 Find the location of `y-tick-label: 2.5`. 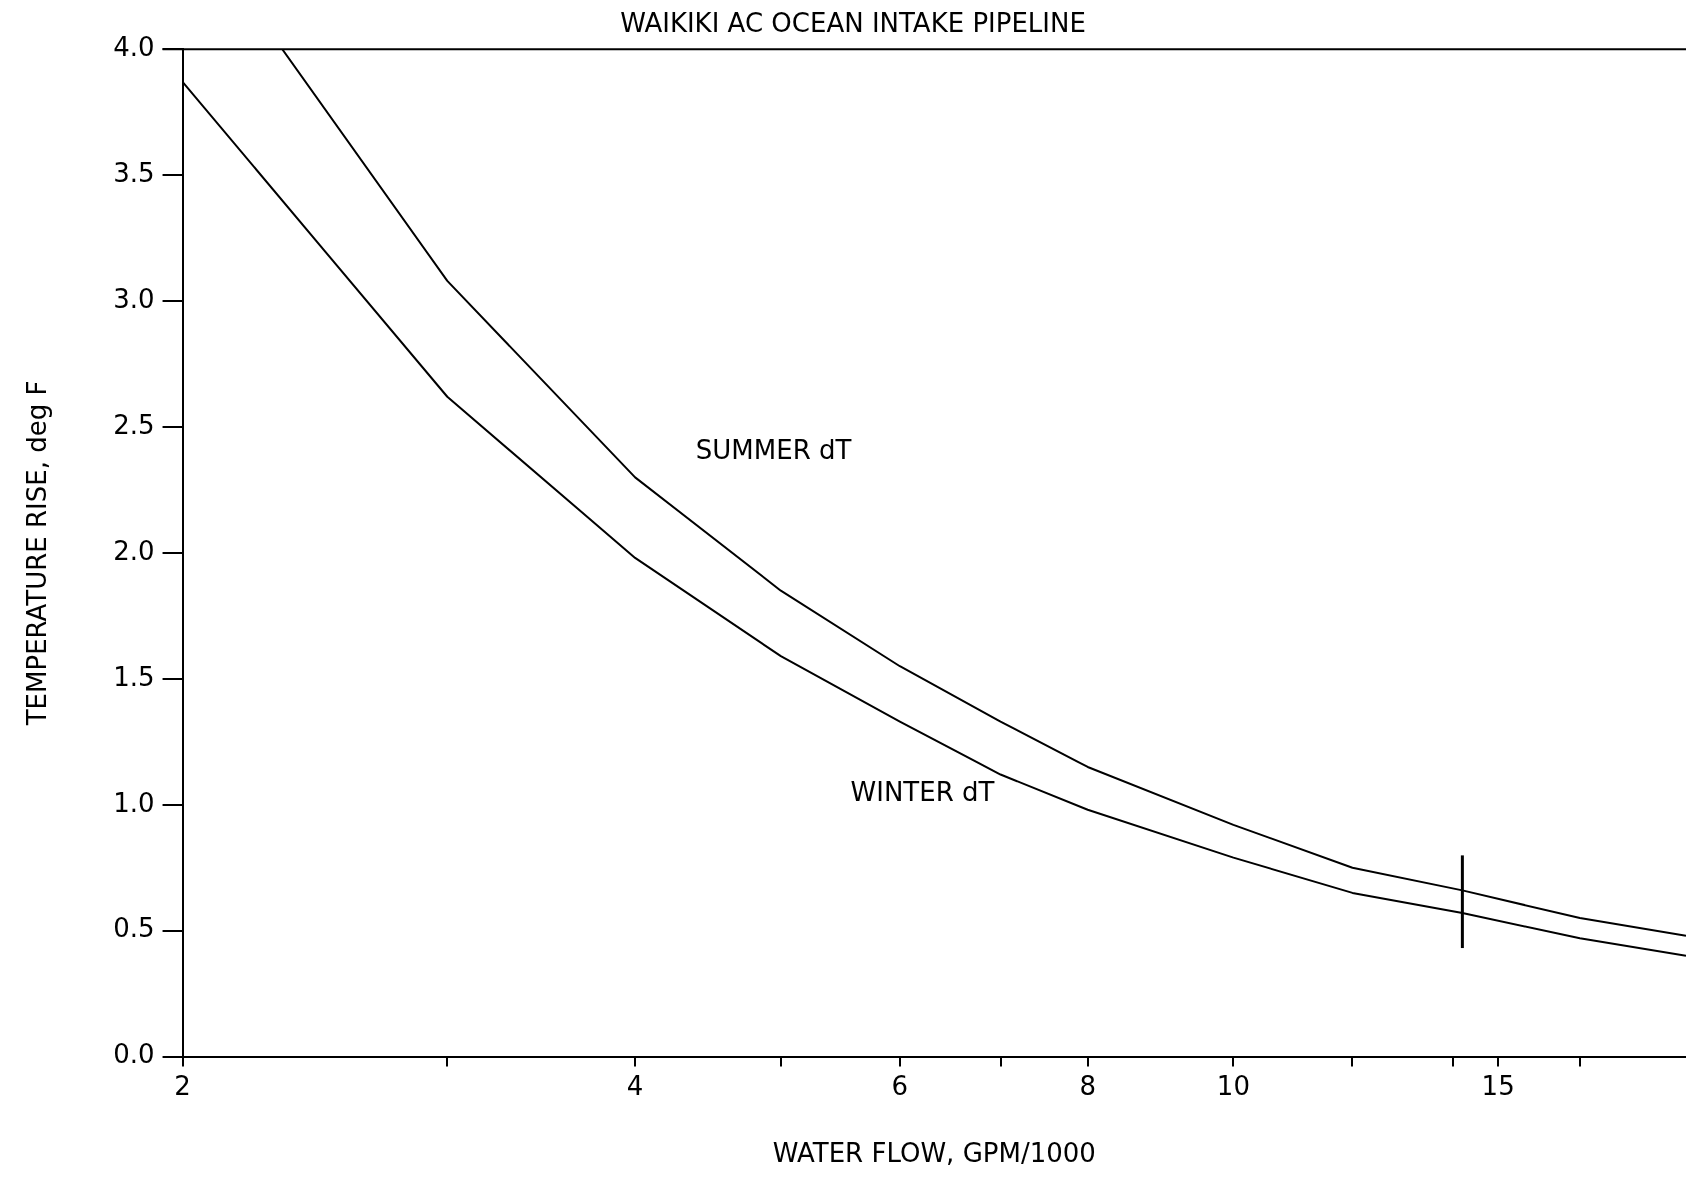

y-tick-label: 2.5 is located at coordinates (134, 424).